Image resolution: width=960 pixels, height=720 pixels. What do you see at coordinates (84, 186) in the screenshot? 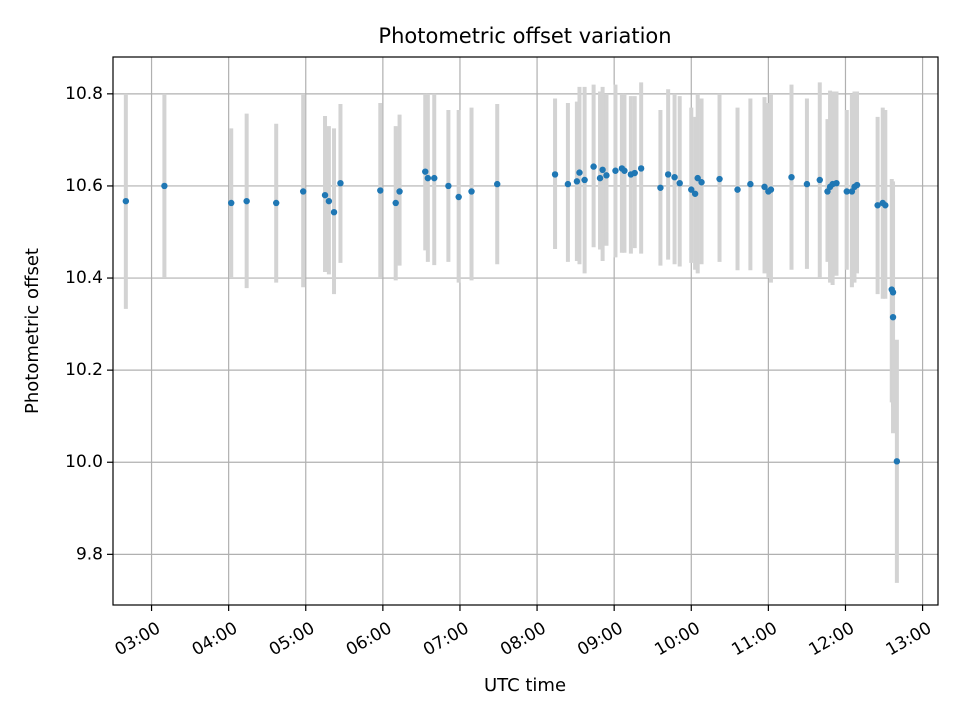
I see `y-tick-label: 10.6` at bounding box center [84, 186].